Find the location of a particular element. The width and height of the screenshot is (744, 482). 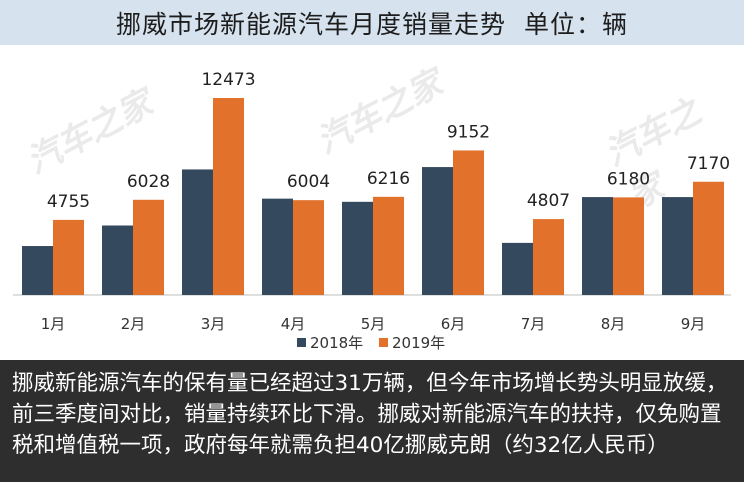

chart-title-bar: 挪威市场新能源汽车月度销量走势 单位：辆 is located at coordinates (372, 22).